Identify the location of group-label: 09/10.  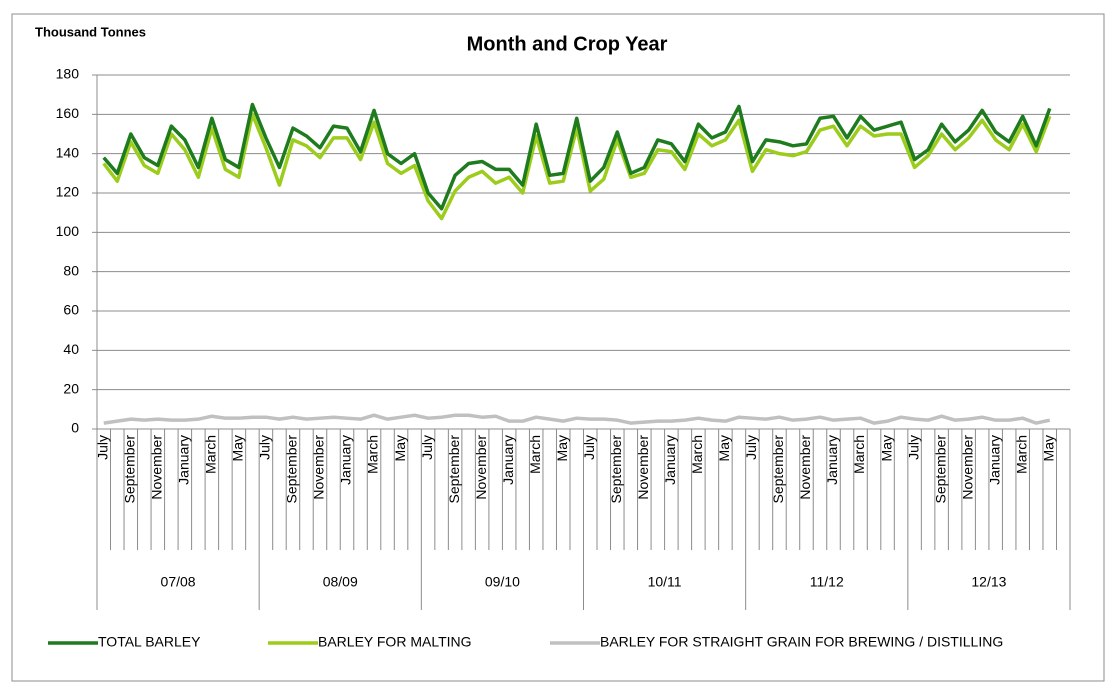
(502, 582).